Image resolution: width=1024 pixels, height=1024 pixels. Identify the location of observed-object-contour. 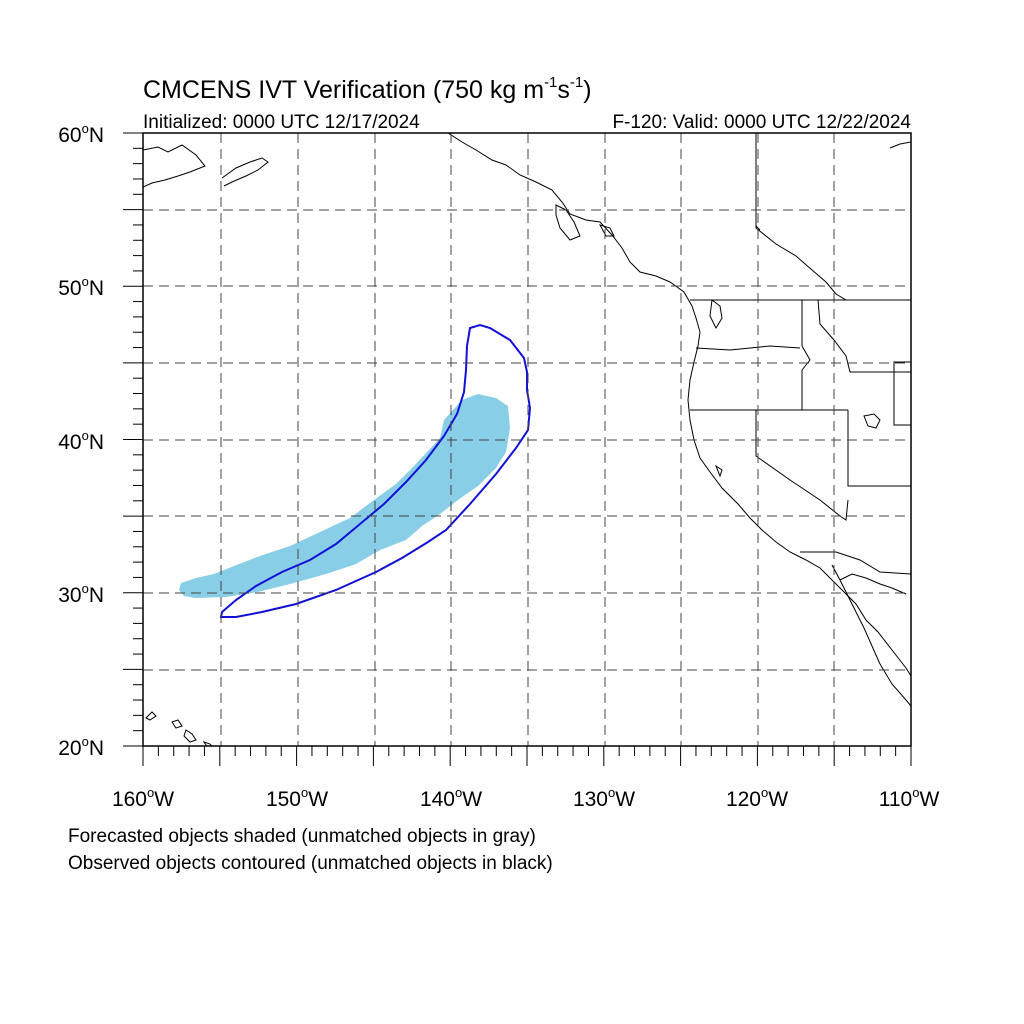
(375, 470).